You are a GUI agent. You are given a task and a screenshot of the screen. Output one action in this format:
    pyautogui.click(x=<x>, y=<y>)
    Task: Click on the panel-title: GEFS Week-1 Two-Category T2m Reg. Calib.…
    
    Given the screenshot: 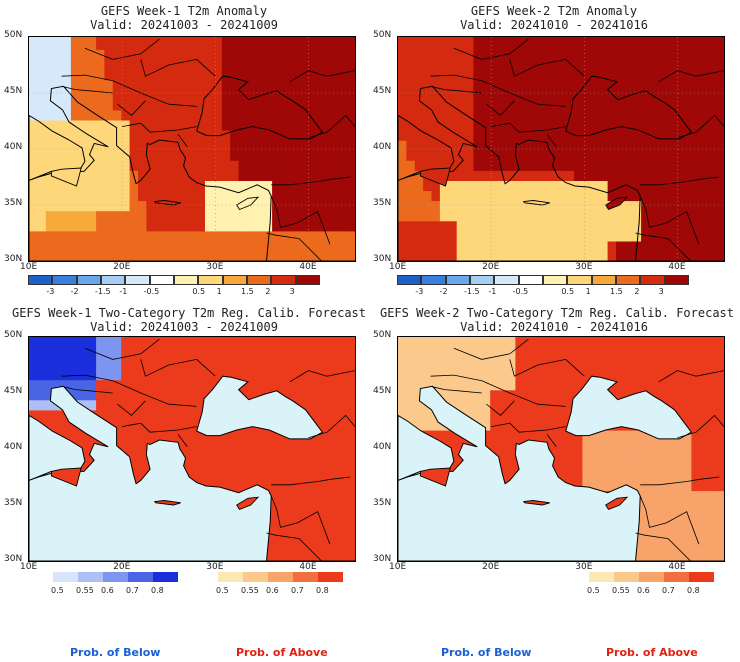 What is the action you would take?
    pyautogui.click(x=188, y=313)
    